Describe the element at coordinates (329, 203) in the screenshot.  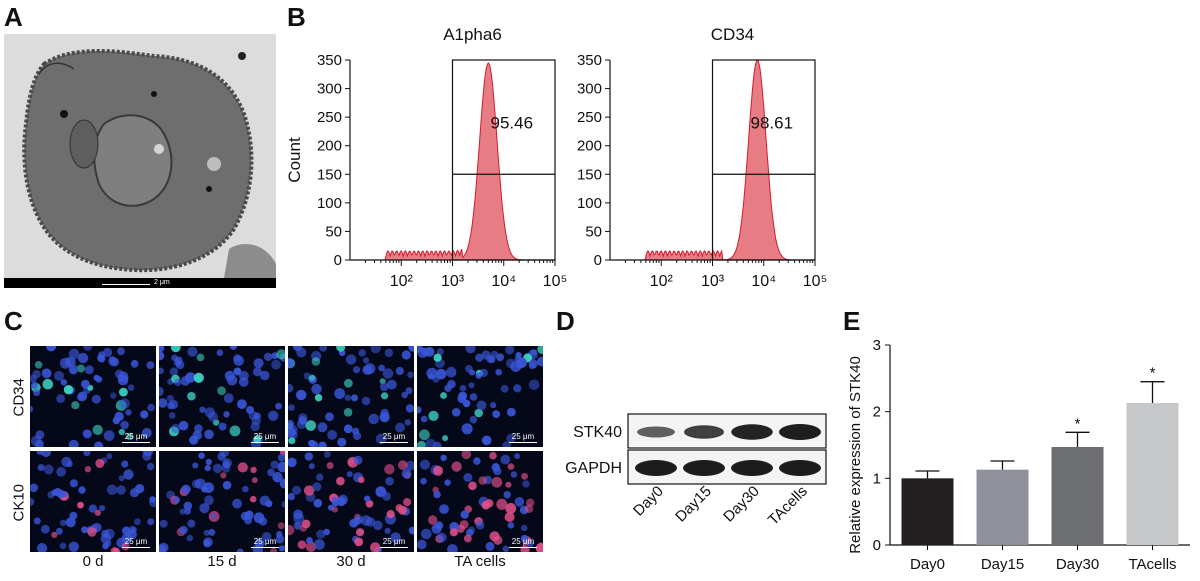
I see `y-tick-label: 100` at that location.